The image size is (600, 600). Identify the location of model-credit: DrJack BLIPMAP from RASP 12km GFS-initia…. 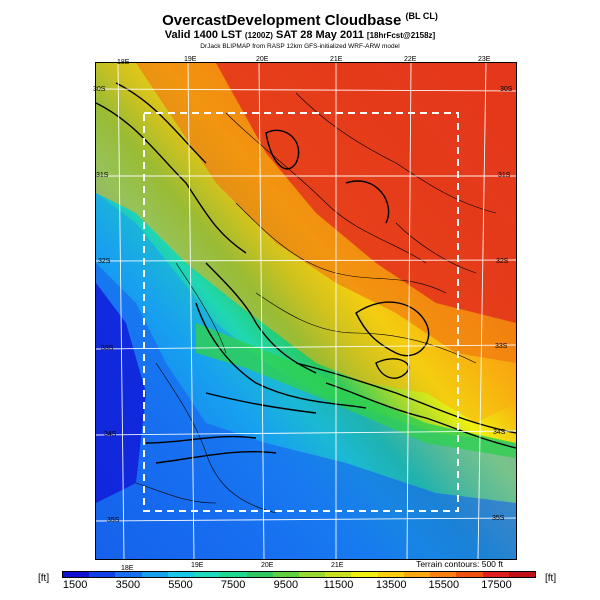
(300, 46).